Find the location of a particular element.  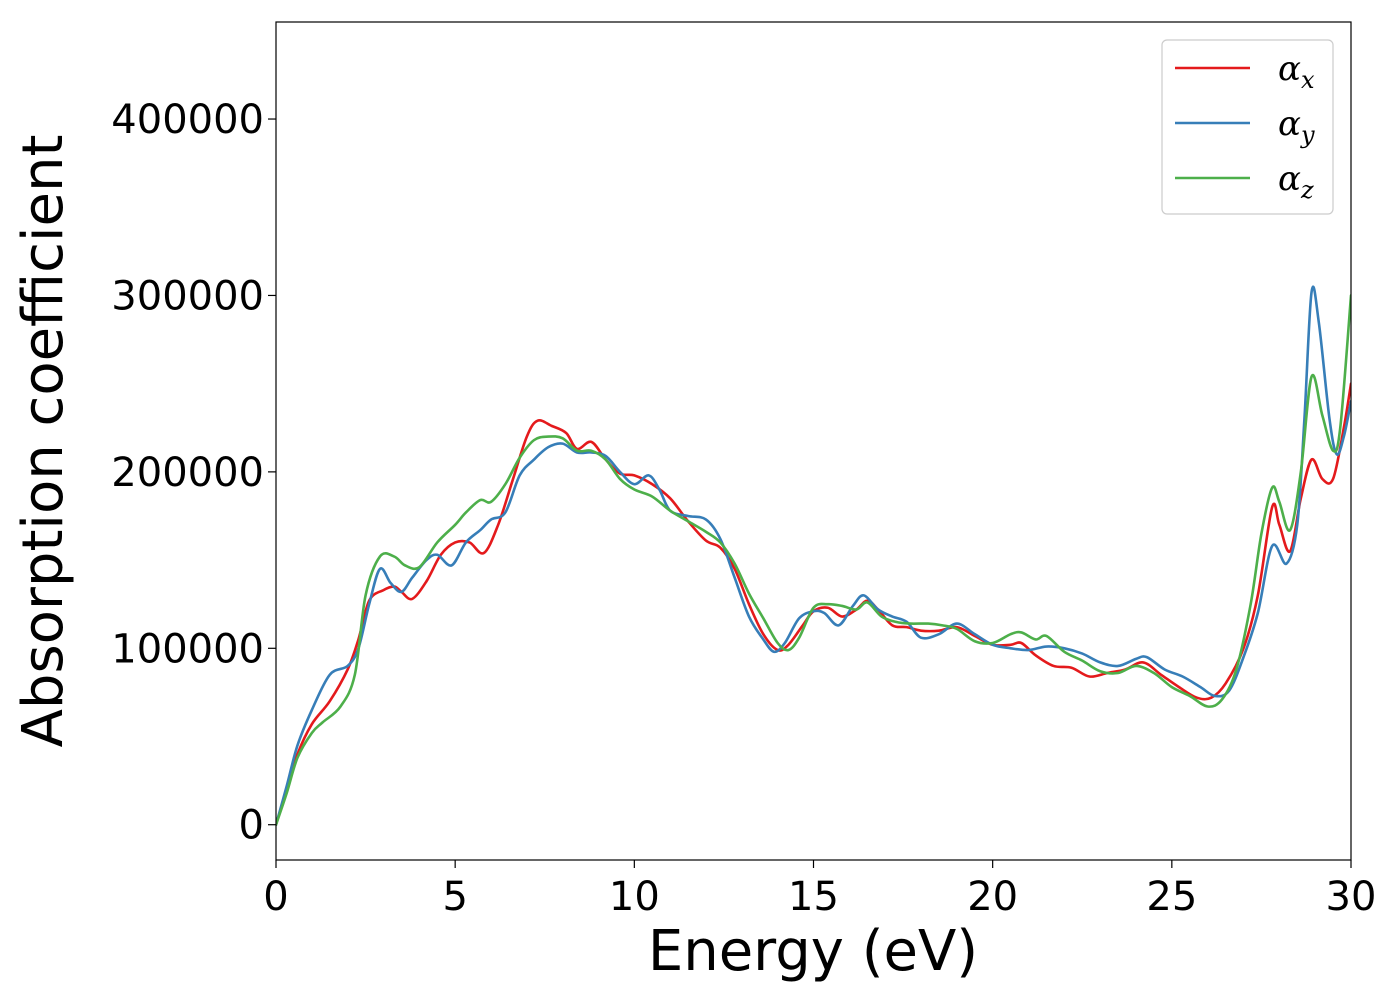

y-tick-label: 300000 is located at coordinates (187, 296).